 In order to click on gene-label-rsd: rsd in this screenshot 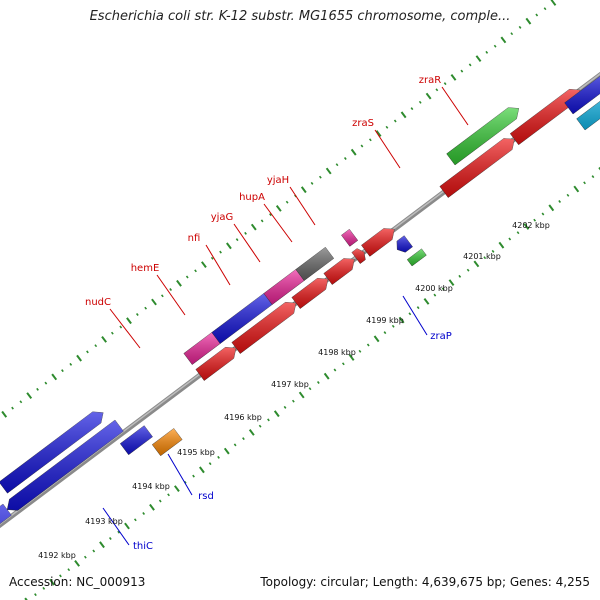, I will do `click(206, 496)`.